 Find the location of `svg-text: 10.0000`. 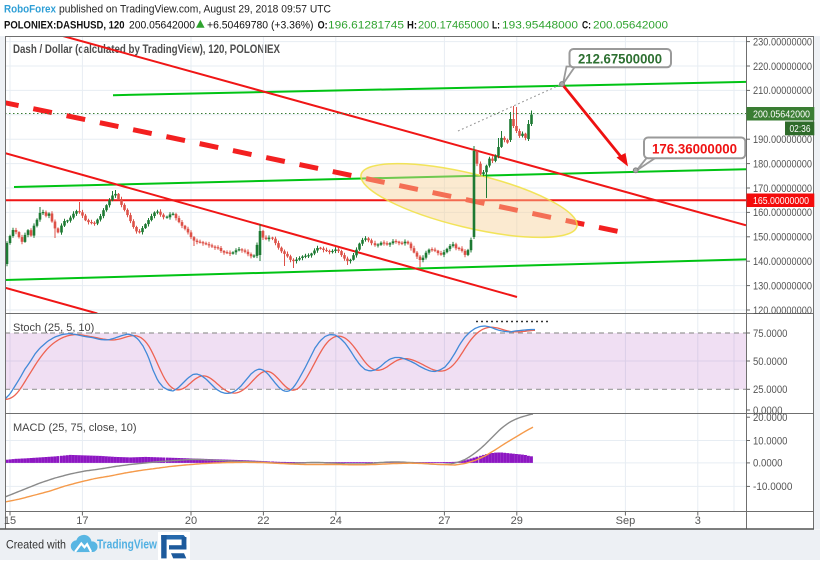

svg-text: 10.0000 is located at coordinates (770, 441).